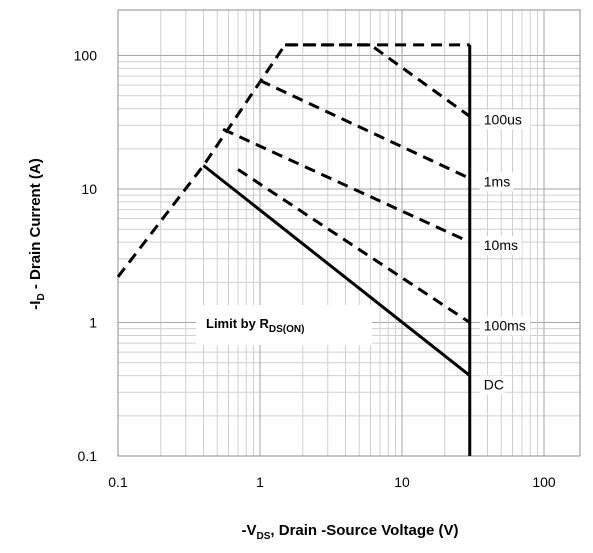 Image resolution: width=593 pixels, height=553 pixels. Describe the element at coordinates (89, 189) in the screenshot. I see `y-tick-label: 10` at that location.